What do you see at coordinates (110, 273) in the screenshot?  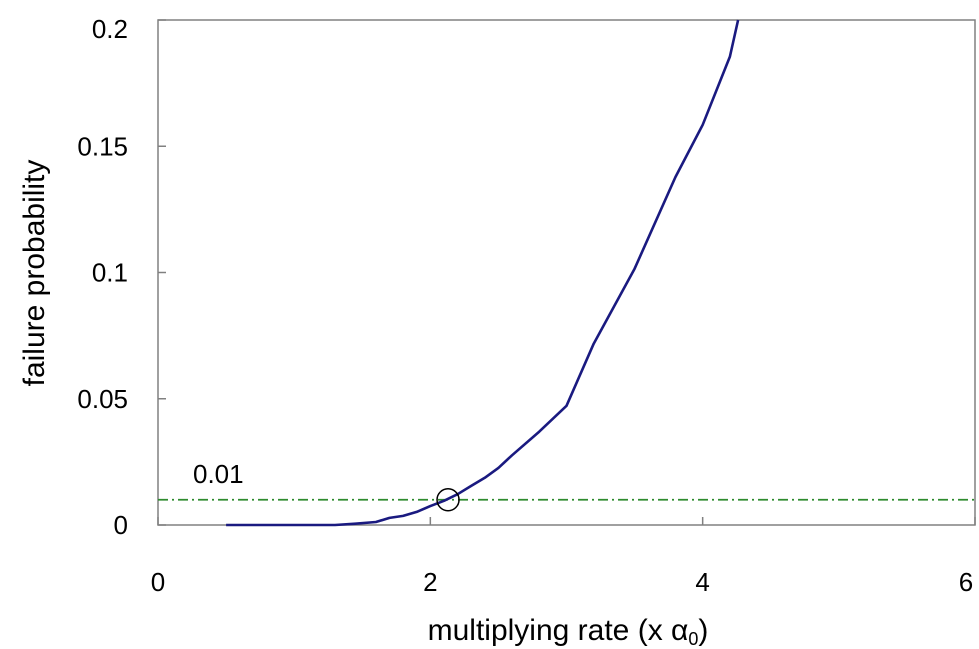 I see `y-tick-label: 0.1` at bounding box center [110, 273].